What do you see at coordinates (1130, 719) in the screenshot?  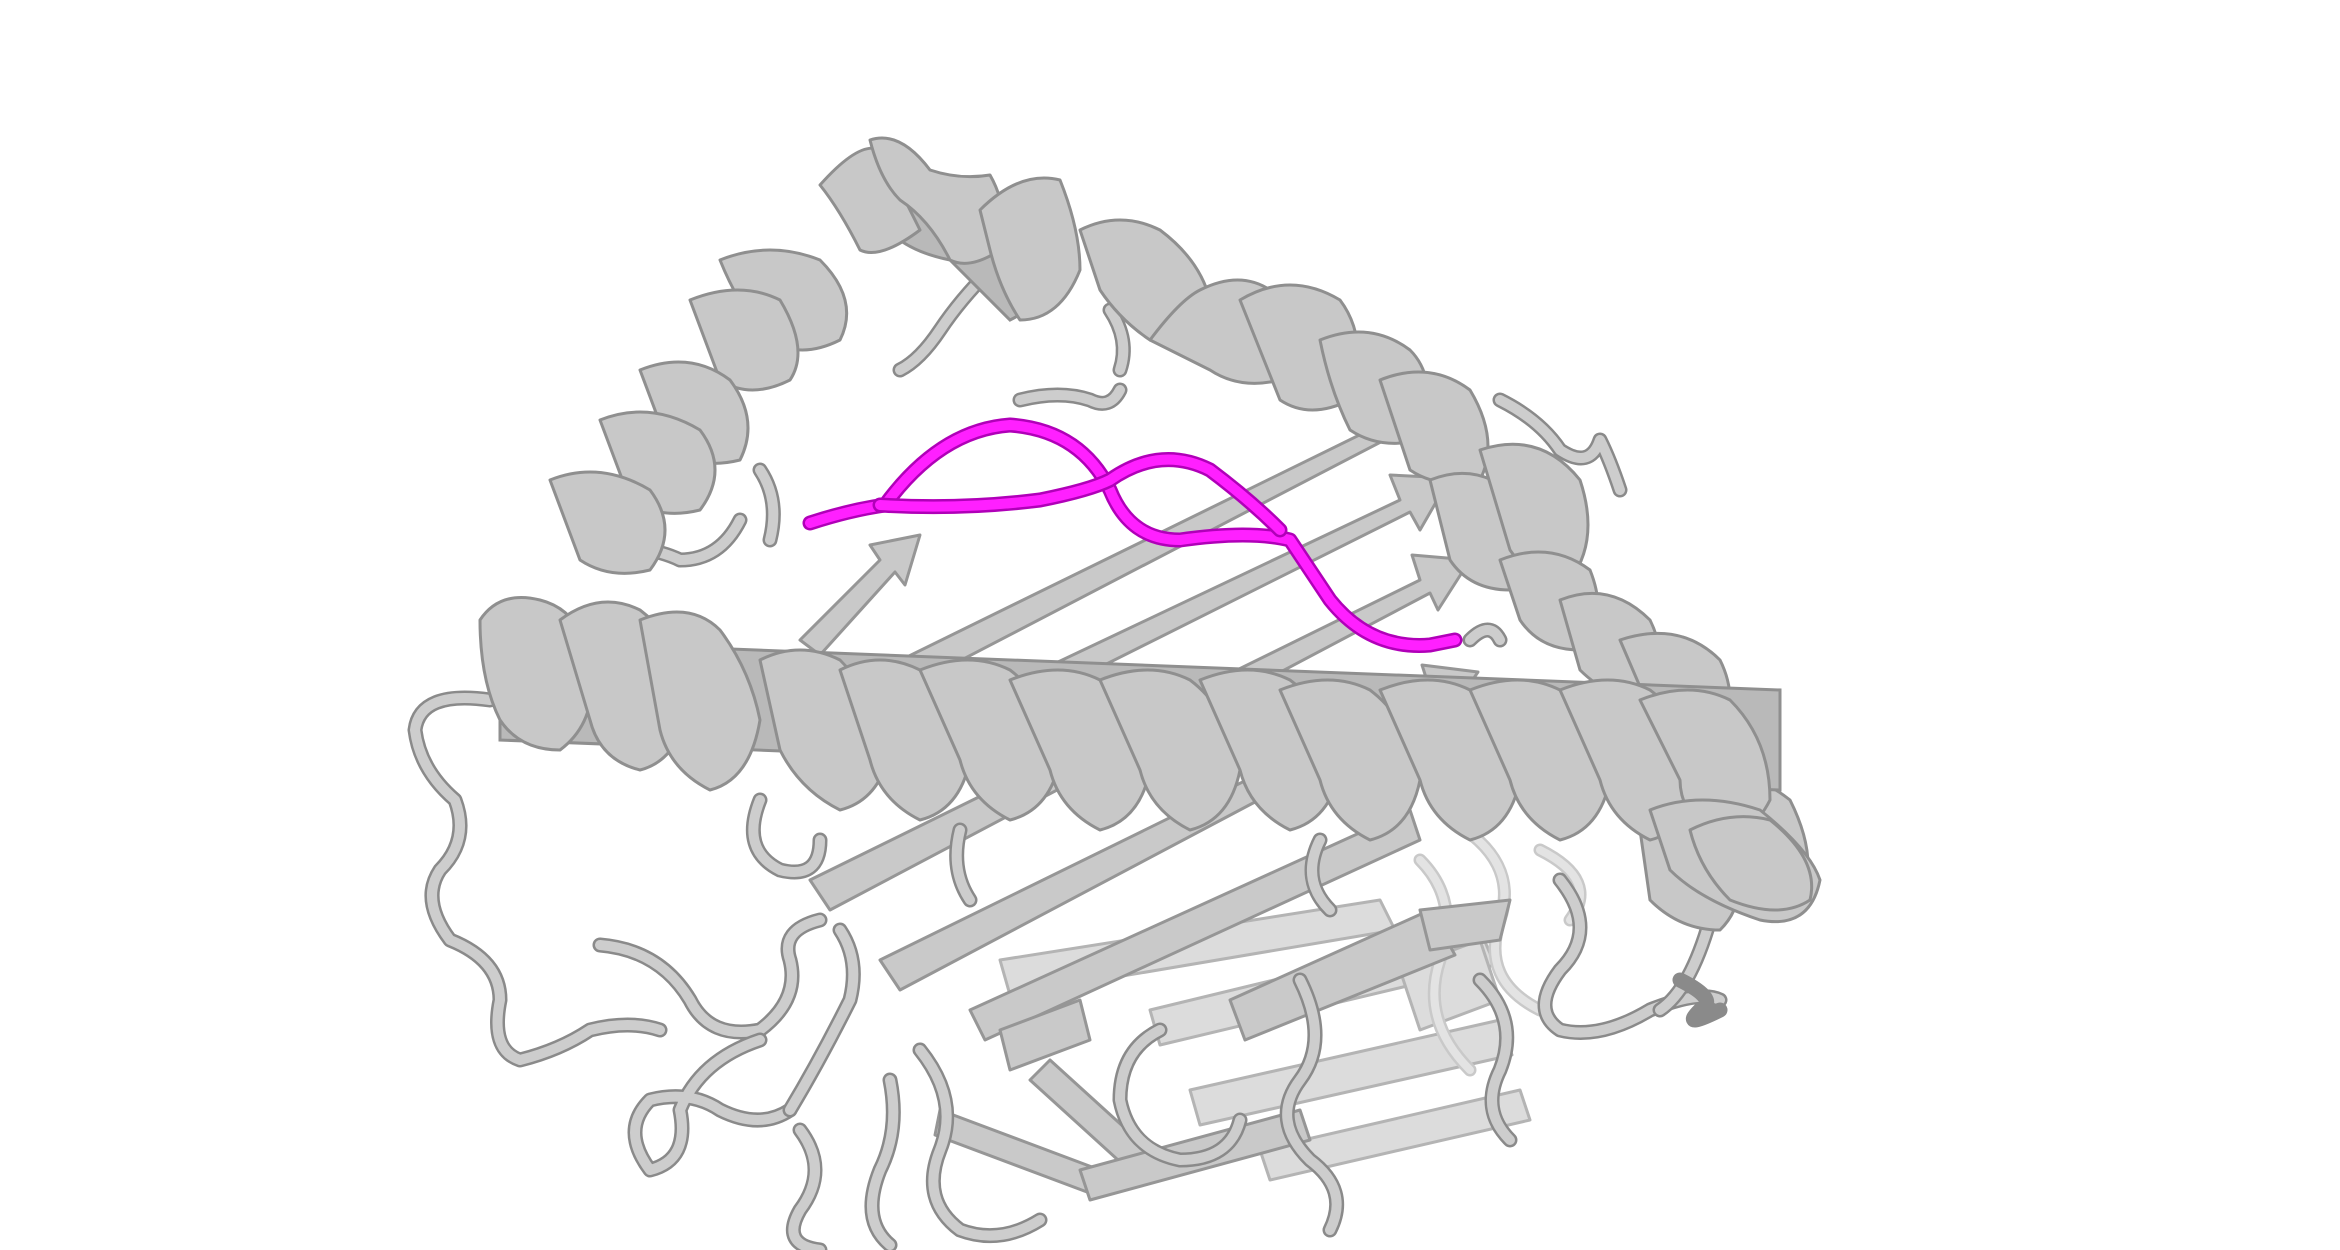 I see `alpha-helix-front` at bounding box center [1130, 719].